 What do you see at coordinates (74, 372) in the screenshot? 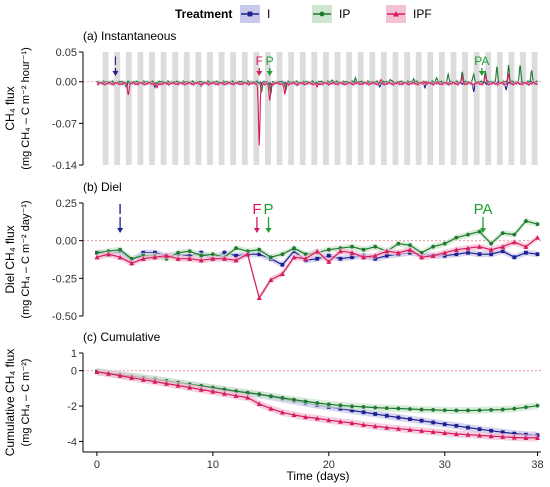
I see `y-tick-label: 0` at bounding box center [74, 372].